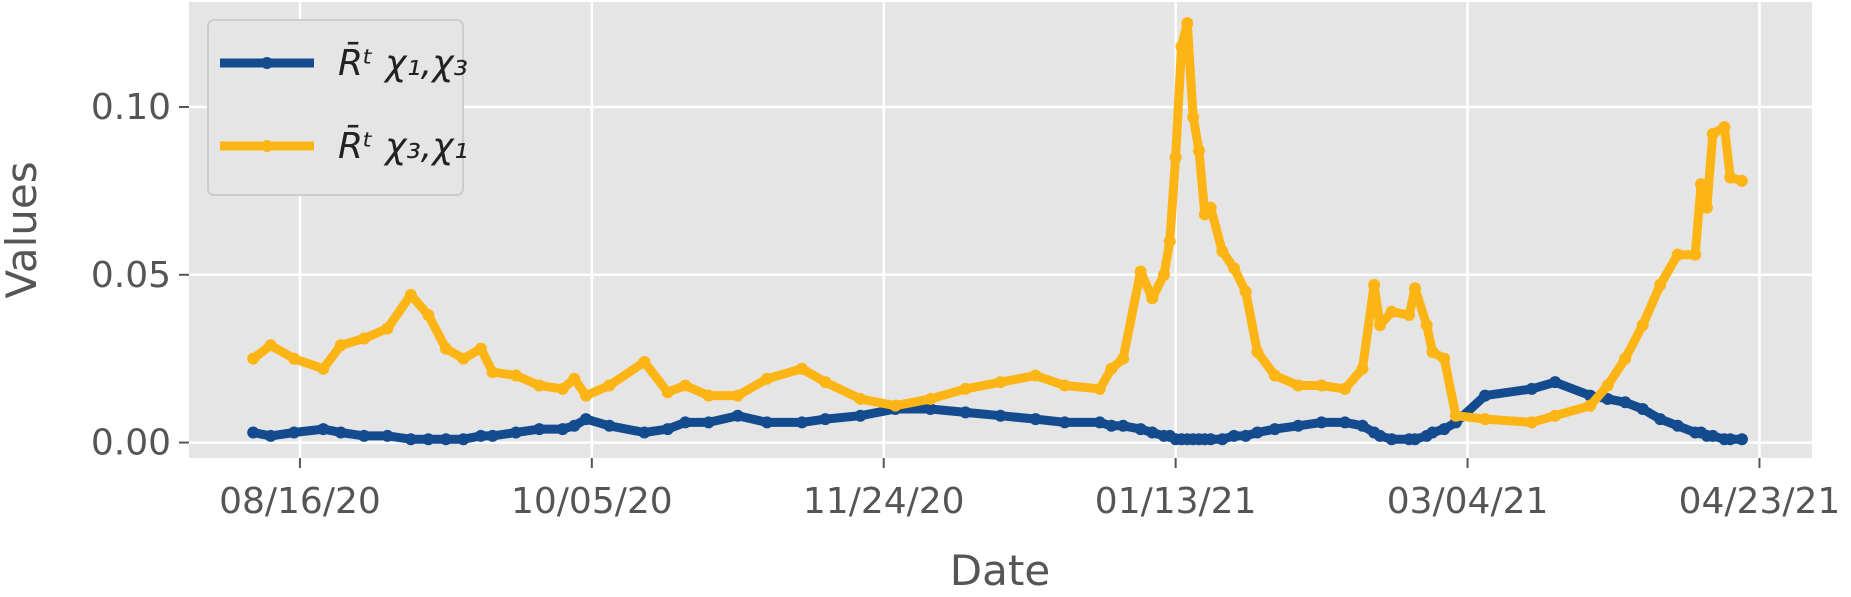 The height and width of the screenshot is (597, 1851). What do you see at coordinates (131, 443) in the screenshot?
I see `y-tick-label: 0.00` at bounding box center [131, 443].